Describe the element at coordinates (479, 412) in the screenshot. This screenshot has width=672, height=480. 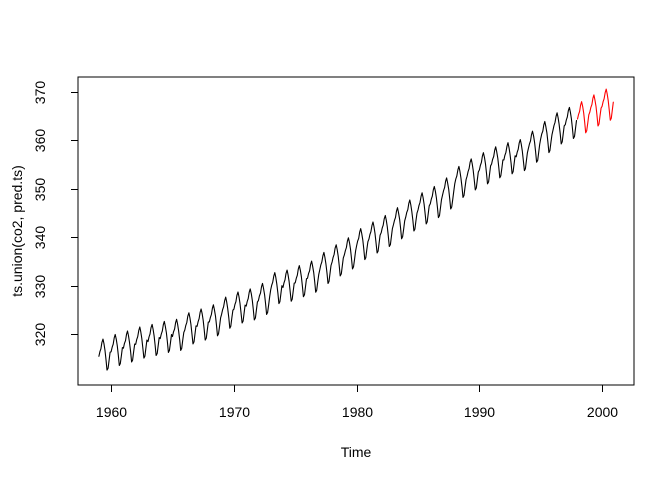
I see `x-tick-label: 1990` at that location.